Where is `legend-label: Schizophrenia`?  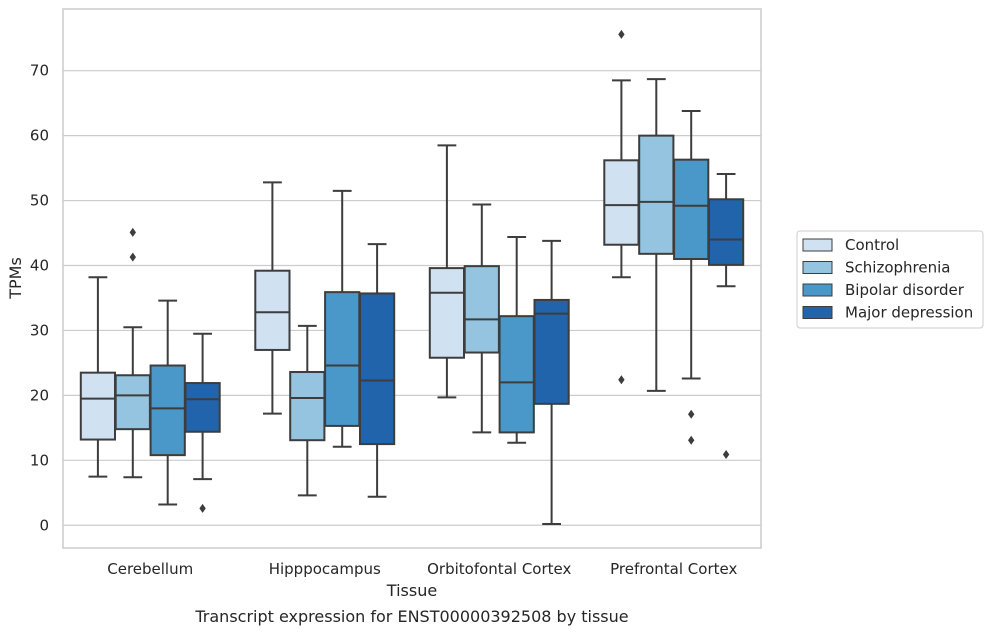
legend-label: Schizophrenia is located at coordinates (897, 268).